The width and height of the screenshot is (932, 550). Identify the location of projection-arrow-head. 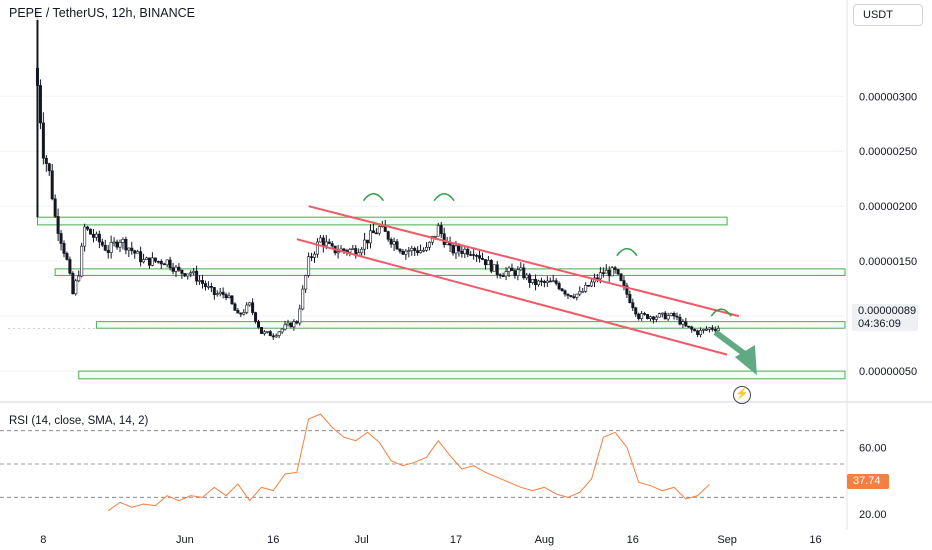
(745, 360).